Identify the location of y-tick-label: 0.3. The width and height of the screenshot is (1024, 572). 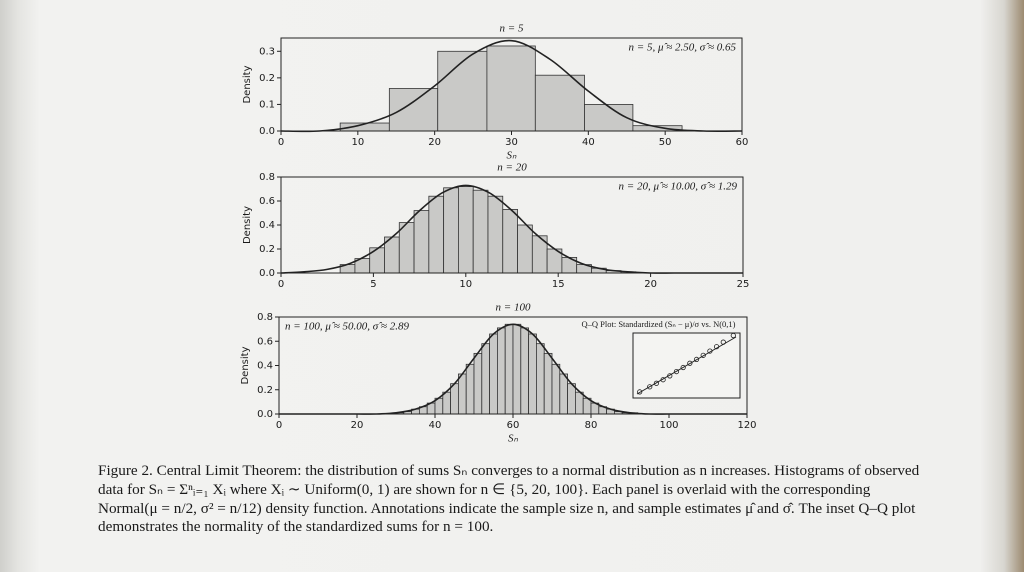
(267, 51).